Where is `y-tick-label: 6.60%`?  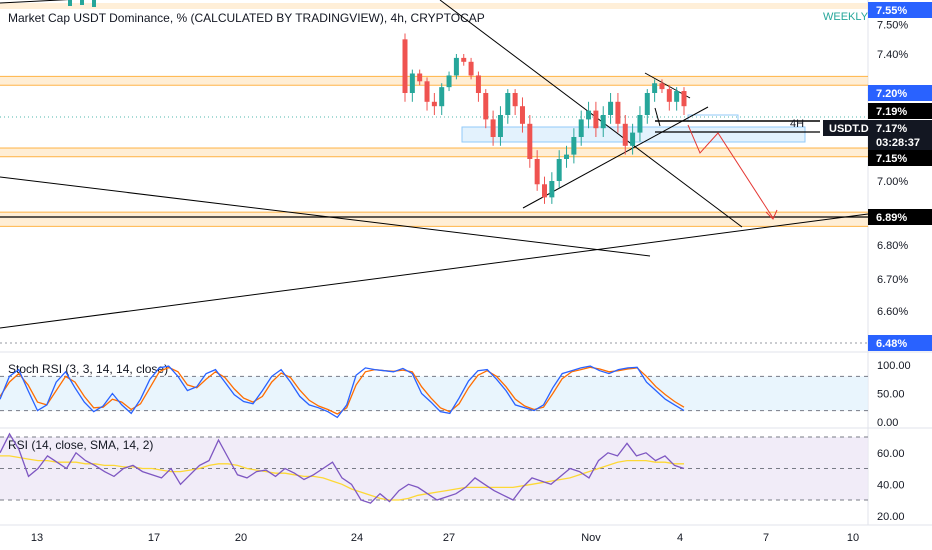
y-tick-label: 6.60% is located at coordinates (892, 312).